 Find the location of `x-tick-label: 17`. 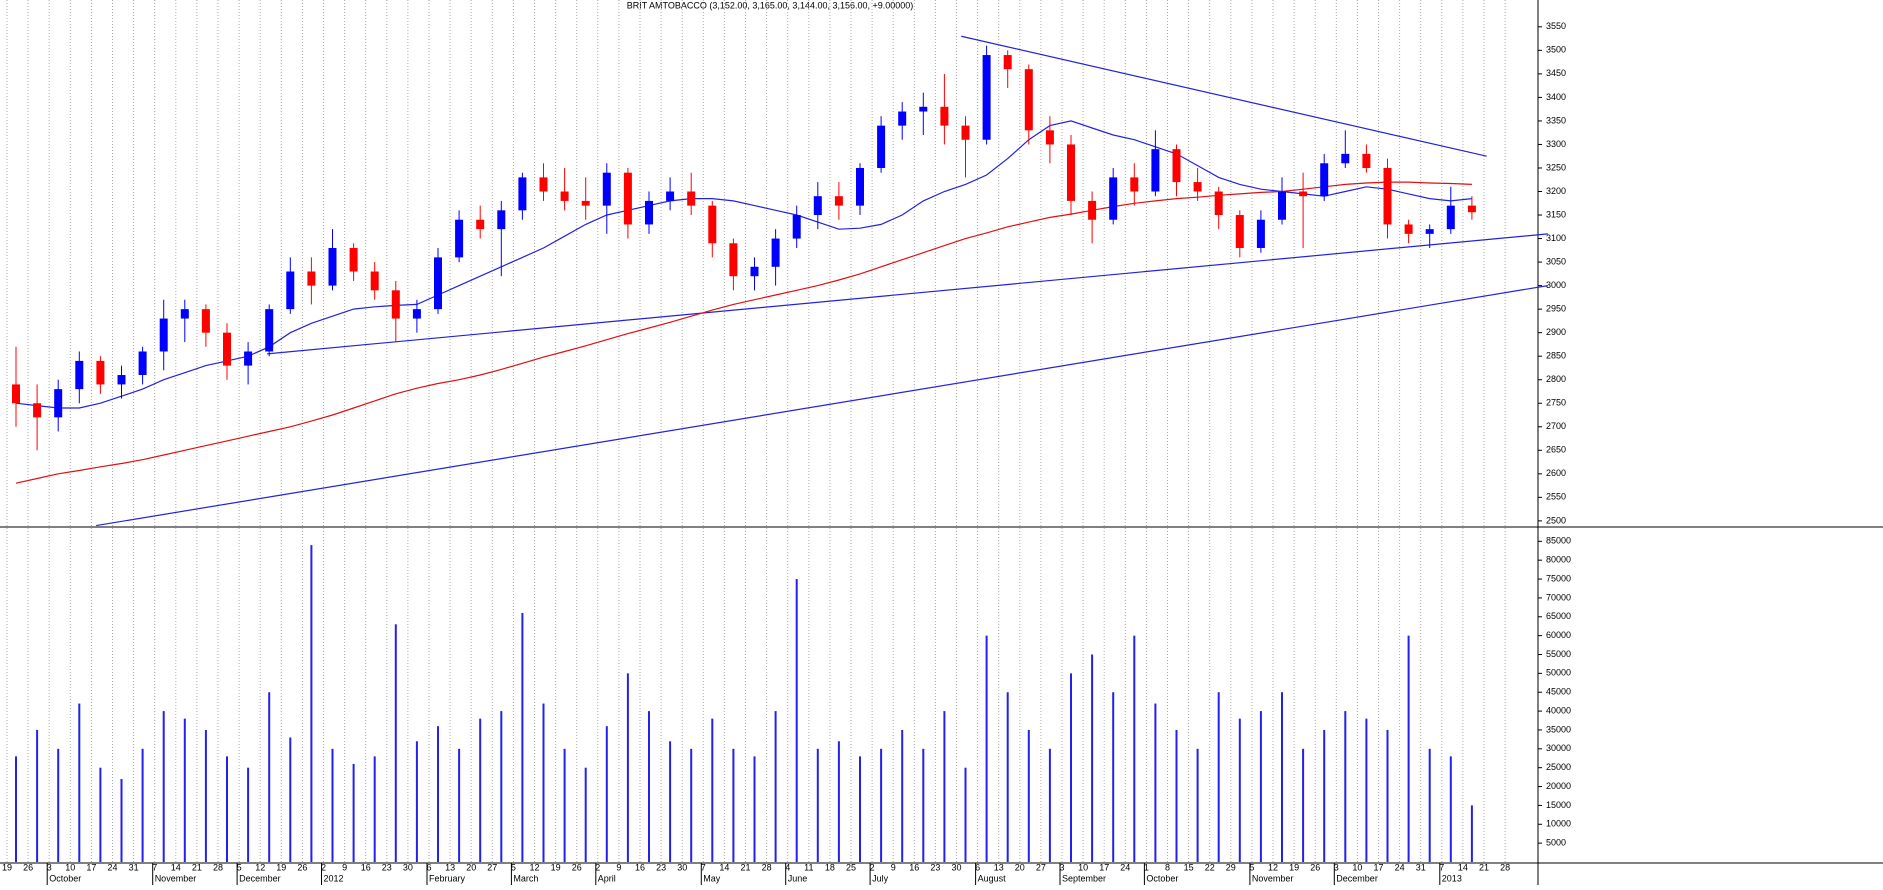

x-tick-label: 17 is located at coordinates (91, 867).